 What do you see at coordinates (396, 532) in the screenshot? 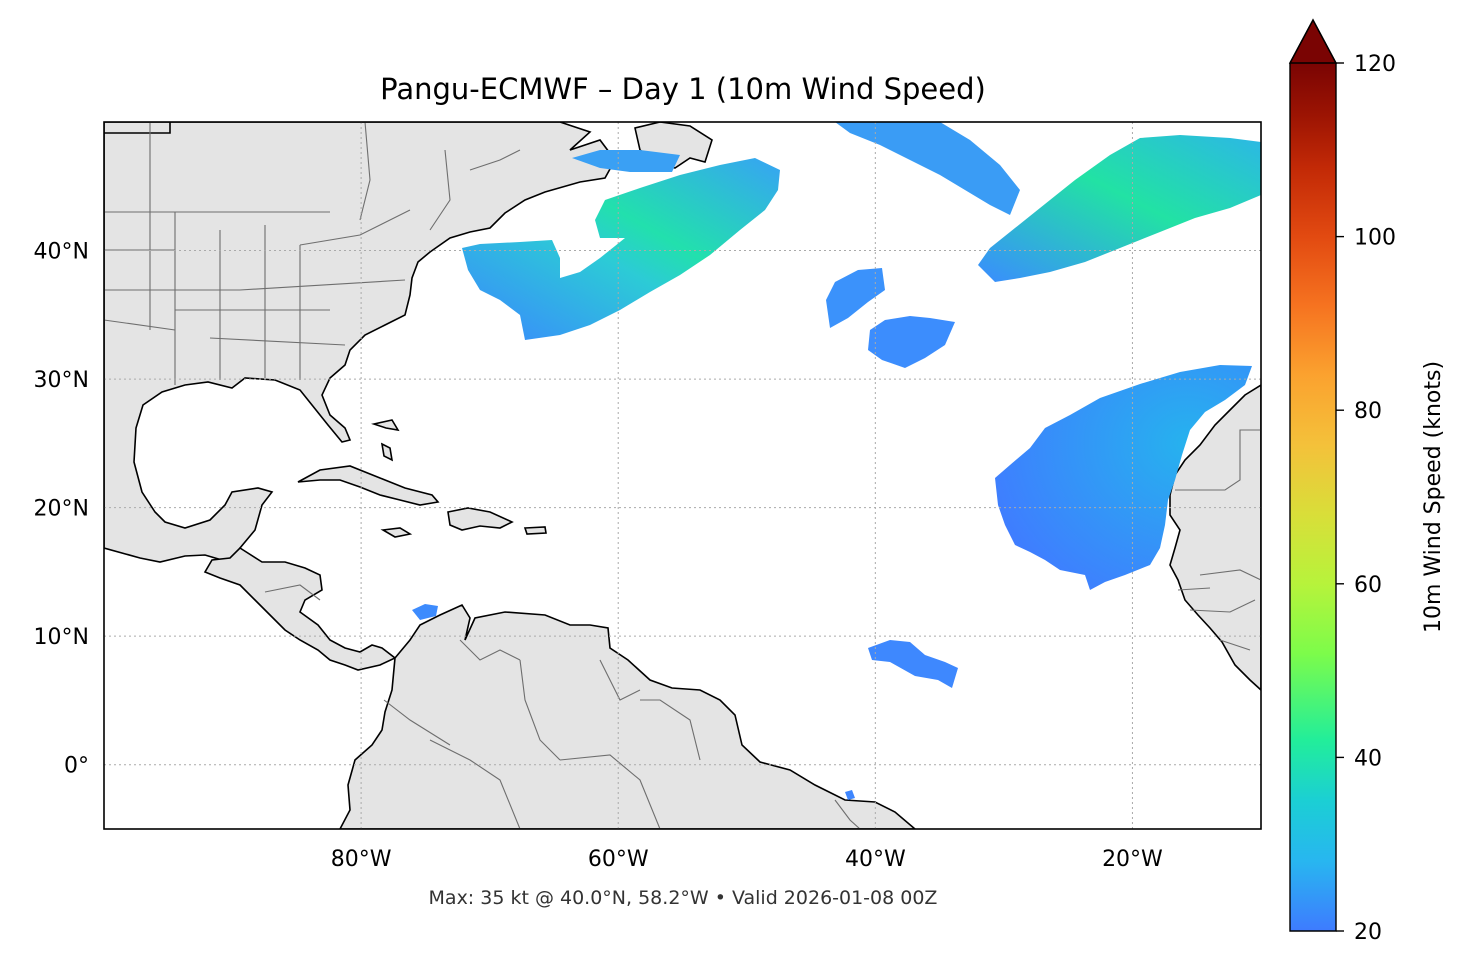
I see `land-jamaica` at bounding box center [396, 532].